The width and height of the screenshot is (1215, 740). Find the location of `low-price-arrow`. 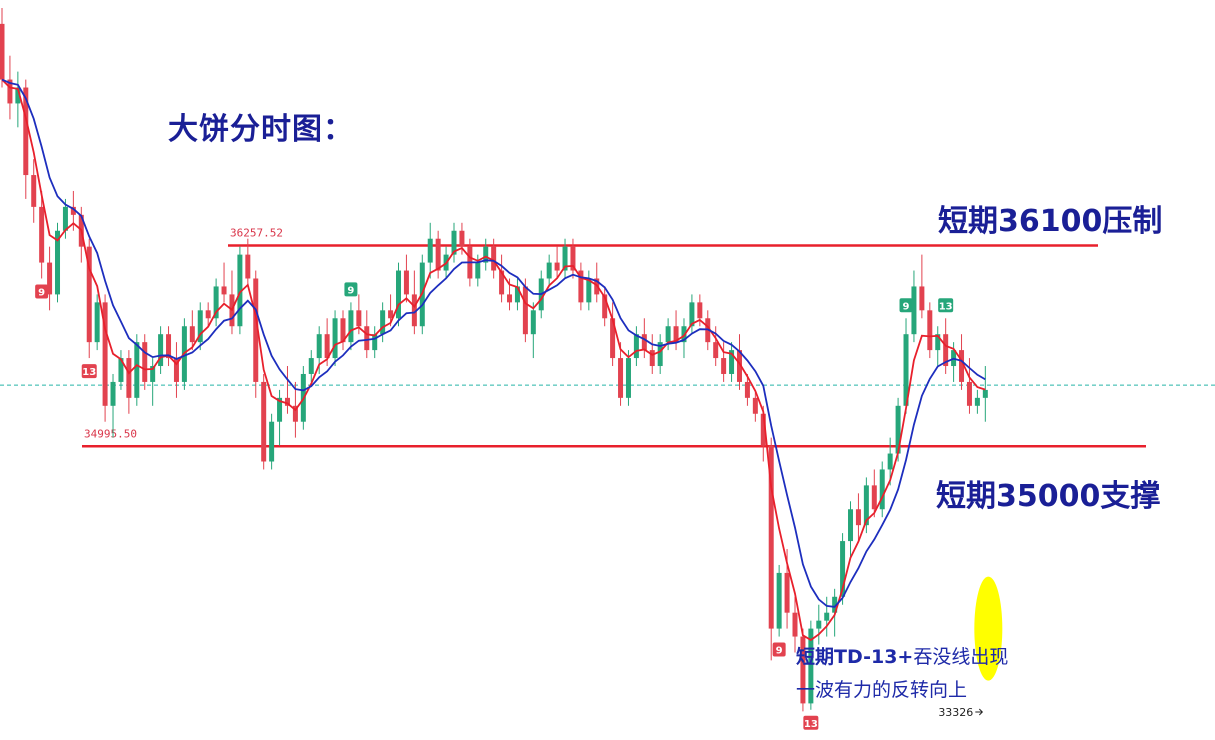

low-price-arrow is located at coordinates (979, 712).